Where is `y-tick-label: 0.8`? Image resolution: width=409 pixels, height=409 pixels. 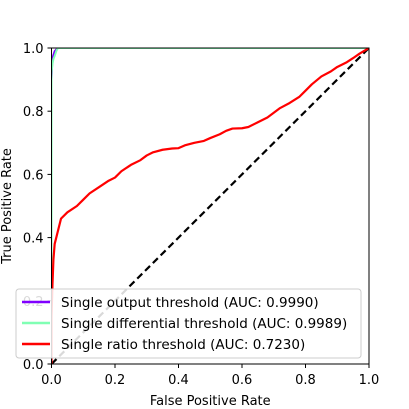 y-tick-label: 0.8 is located at coordinates (33, 112).